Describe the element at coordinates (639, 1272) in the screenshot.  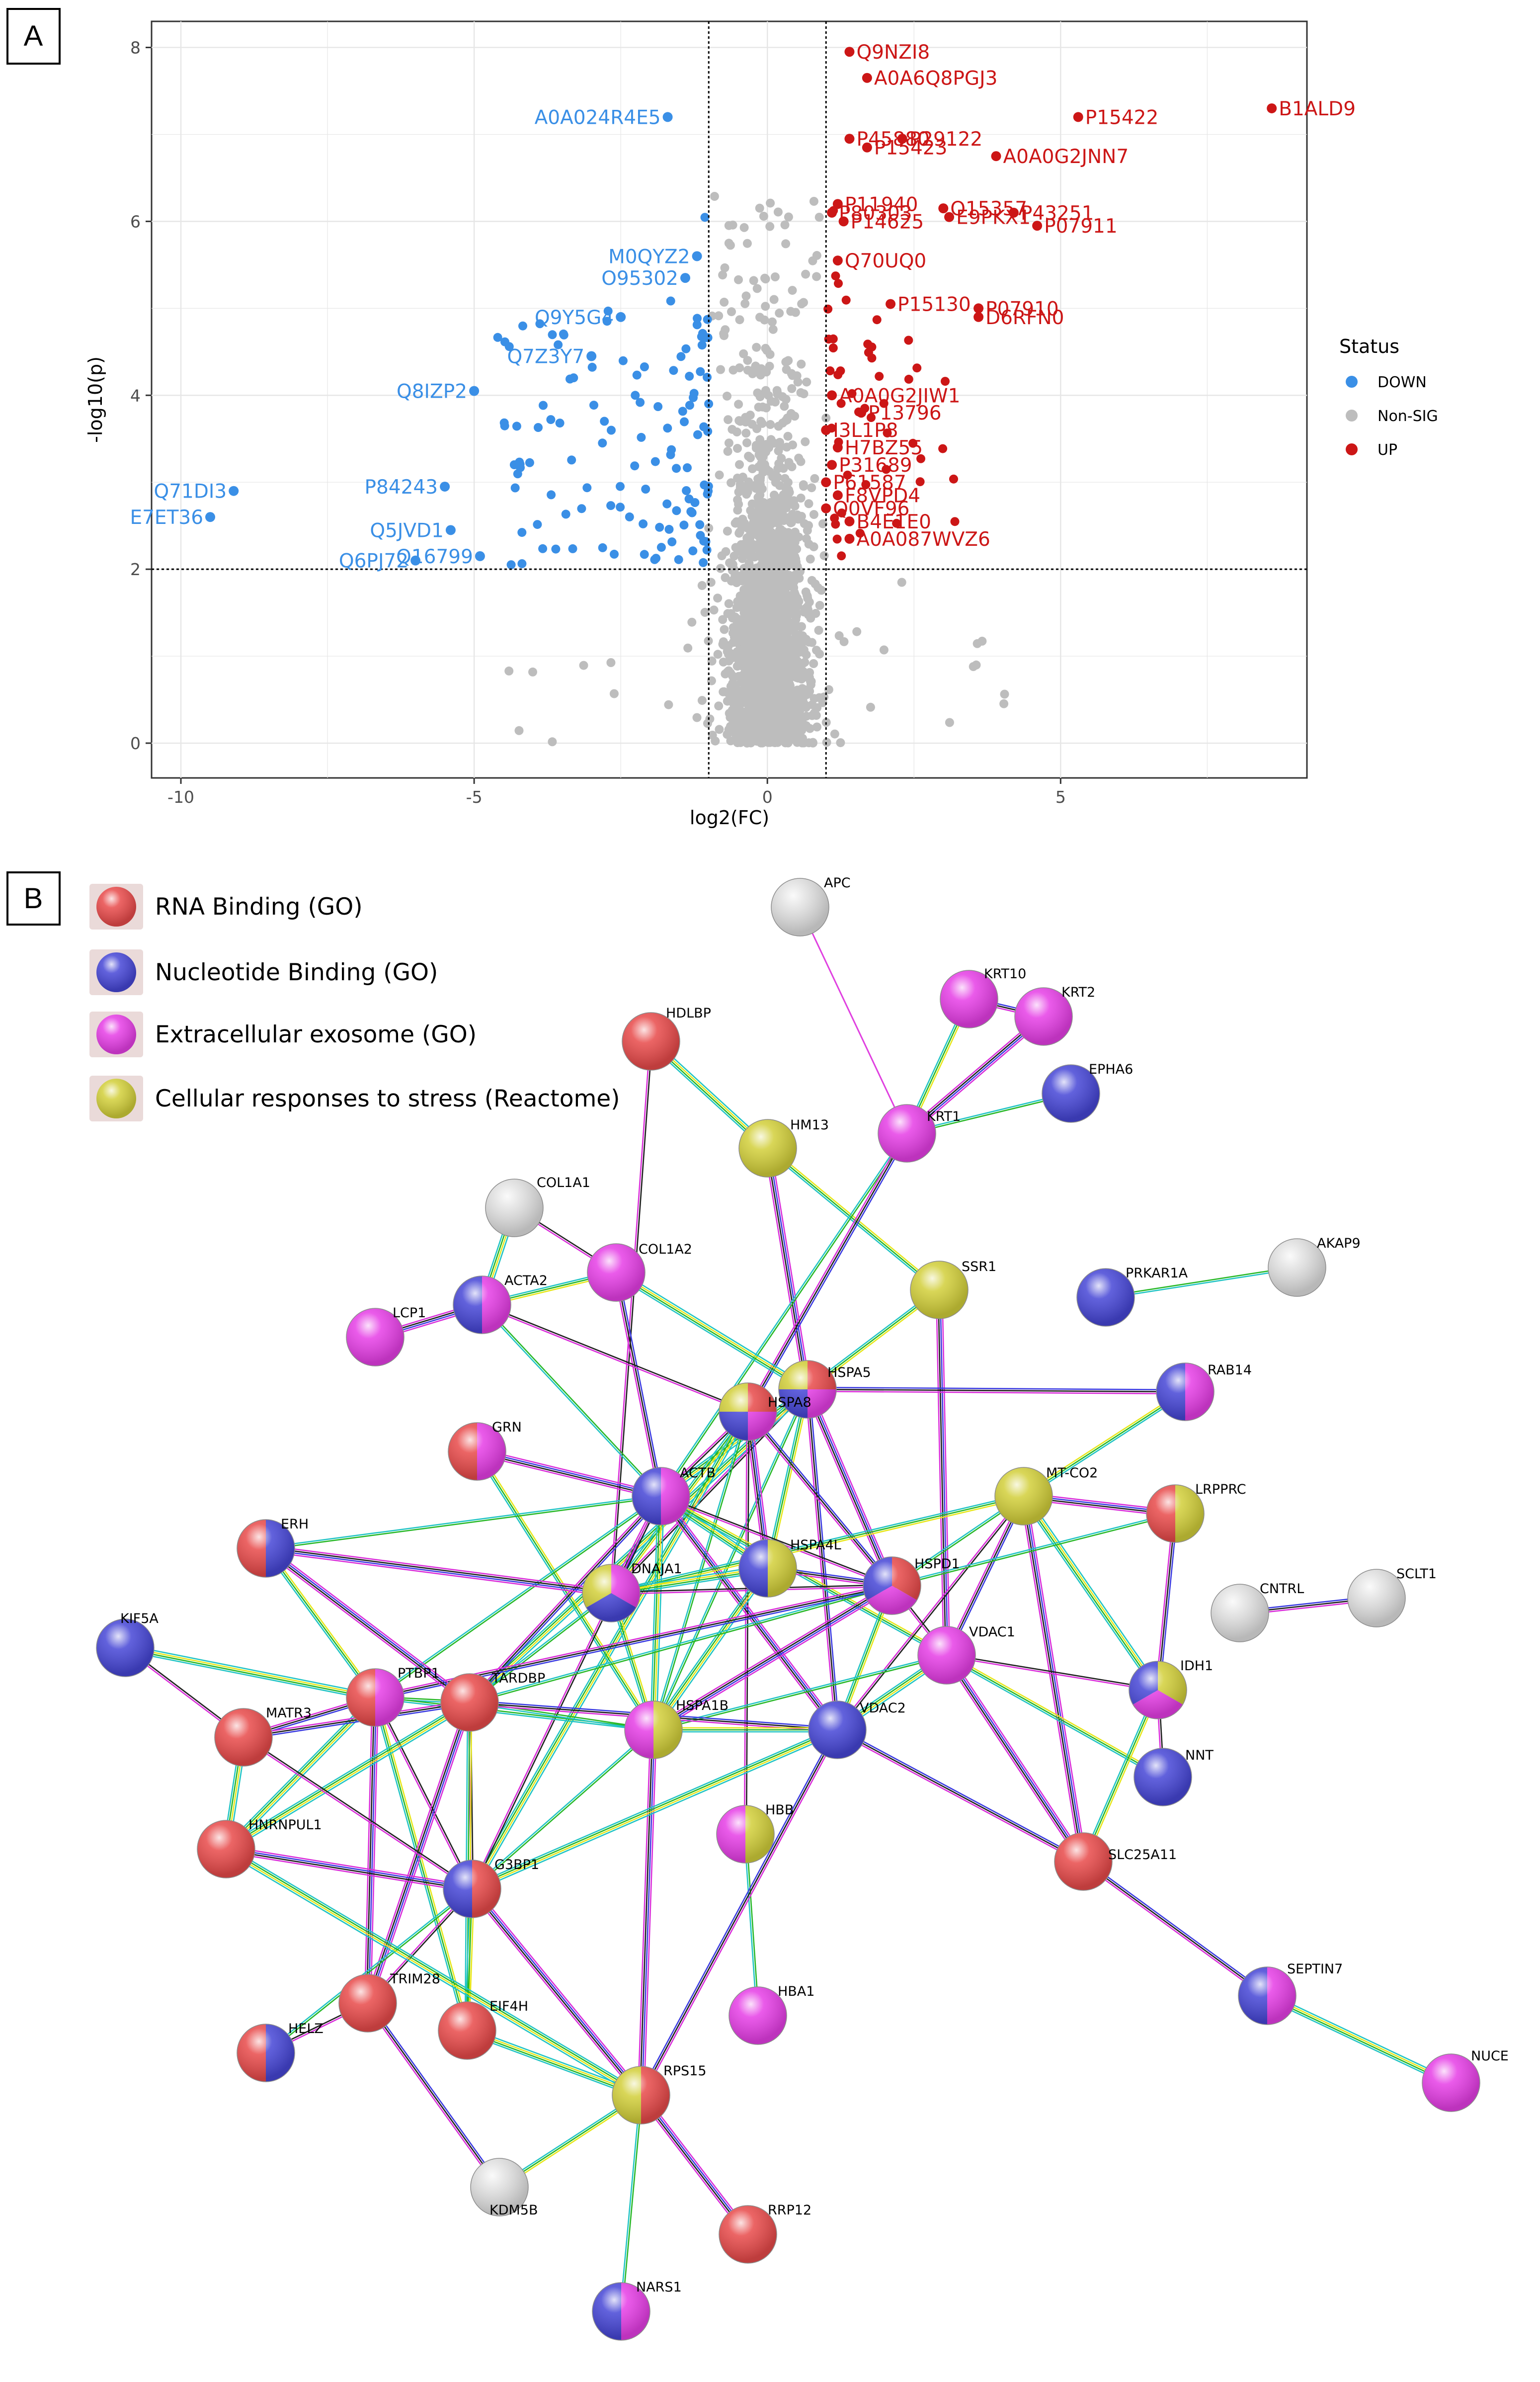
I see `node-col1a2: COL1A2` at that location.